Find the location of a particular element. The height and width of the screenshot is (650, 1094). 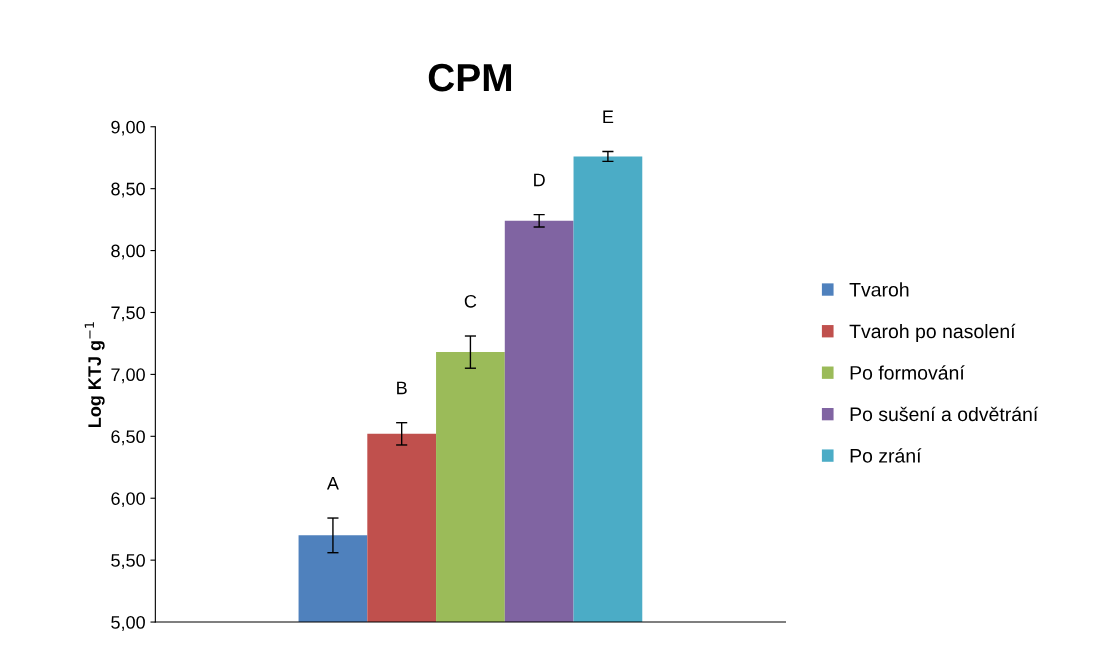

y-tick-label: 5,50 is located at coordinates (128, 561).